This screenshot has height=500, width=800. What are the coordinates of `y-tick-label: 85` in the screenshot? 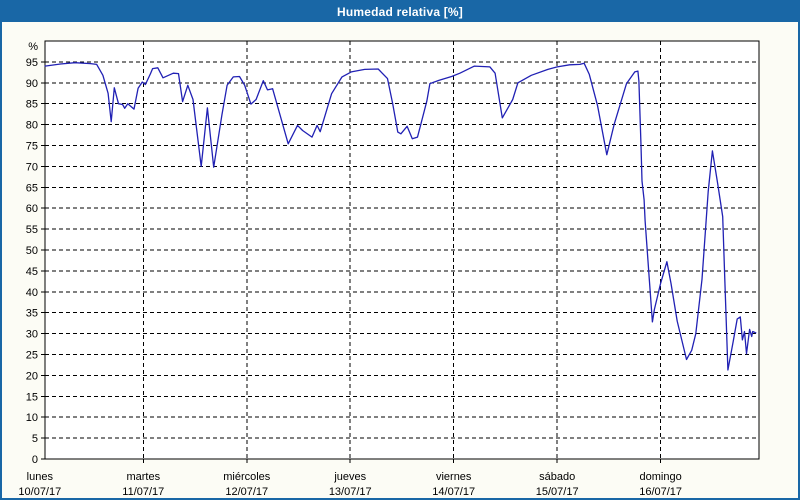 It's located at (32, 105).